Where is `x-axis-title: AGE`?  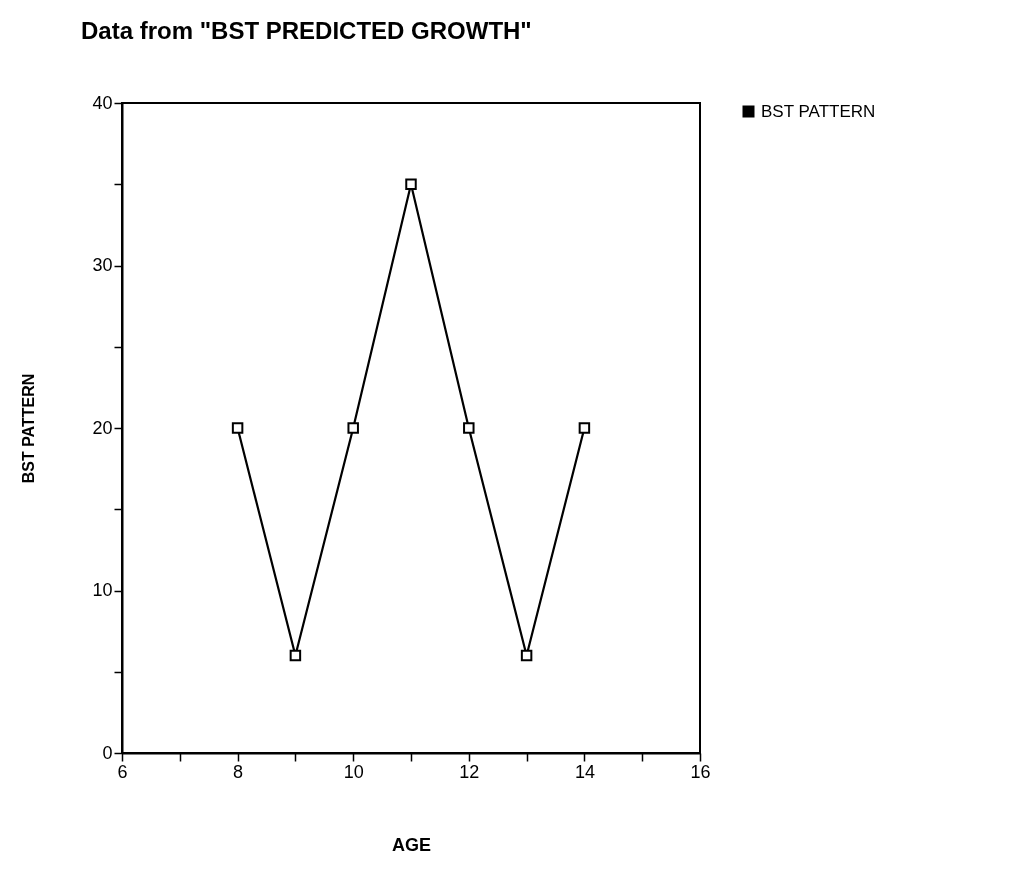
x-axis-title: AGE is located at coordinates (411, 844).